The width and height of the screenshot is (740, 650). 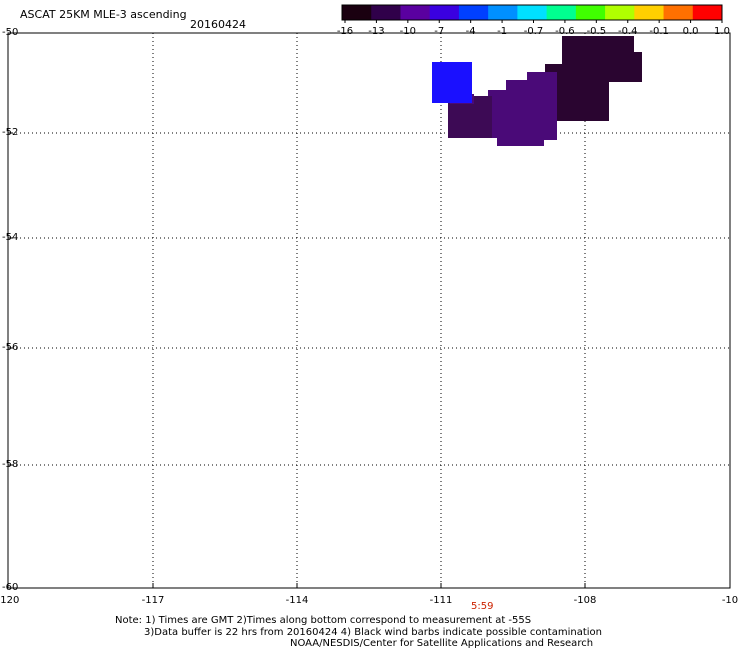 What do you see at coordinates (103, 14) in the screenshot?
I see `map-title: ASCAT 25KM MLE-3 ascending` at bounding box center [103, 14].